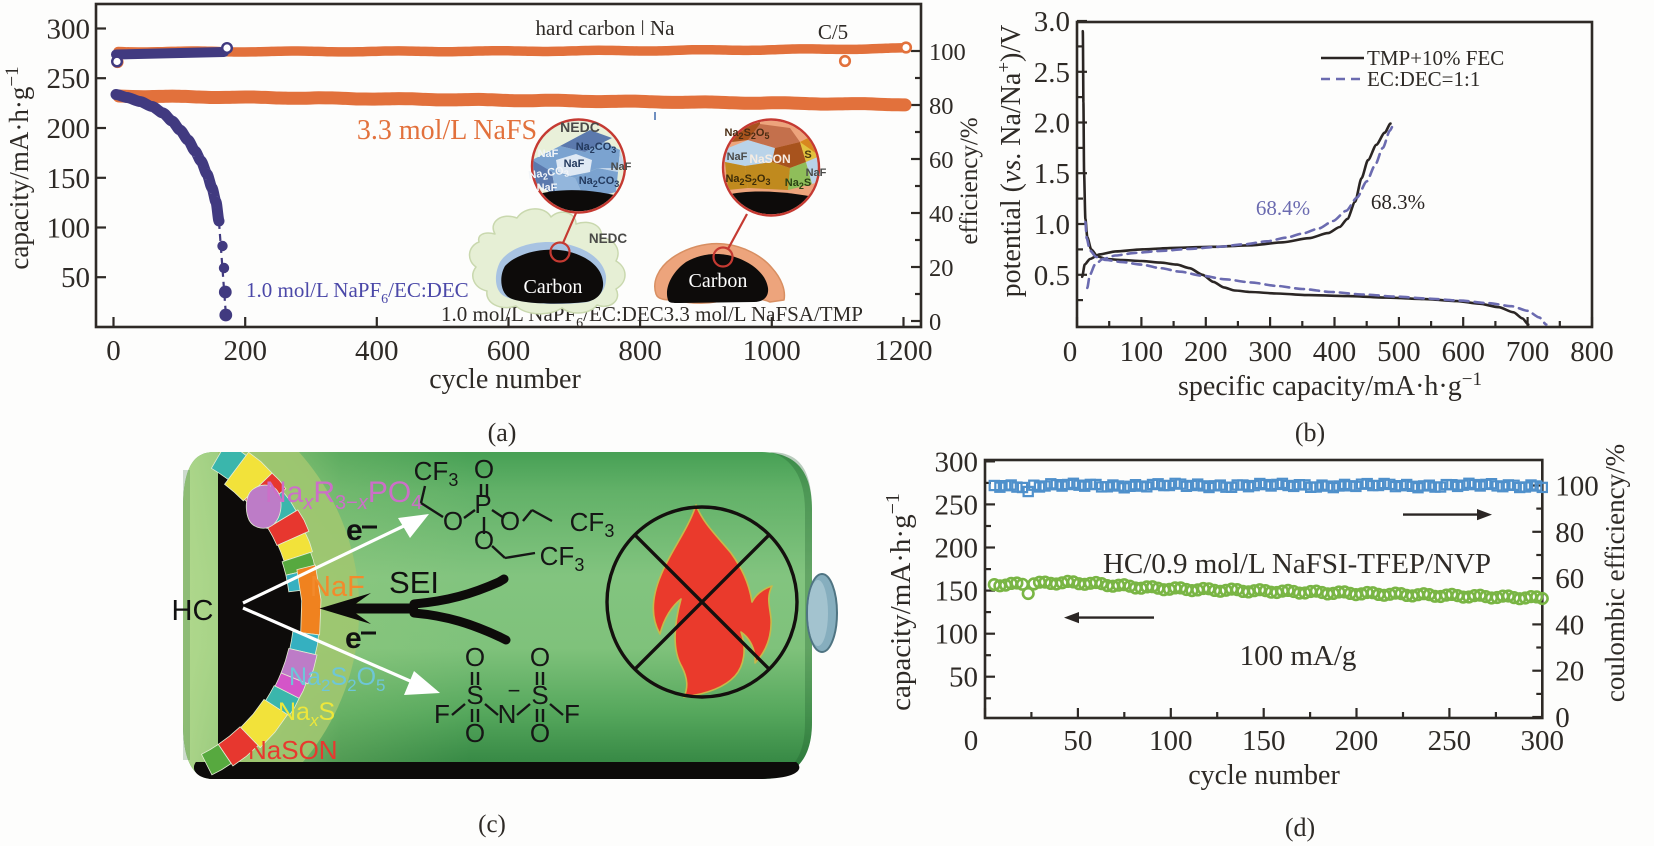  I want to click on svg-text: 2.5, so click(1052, 73).